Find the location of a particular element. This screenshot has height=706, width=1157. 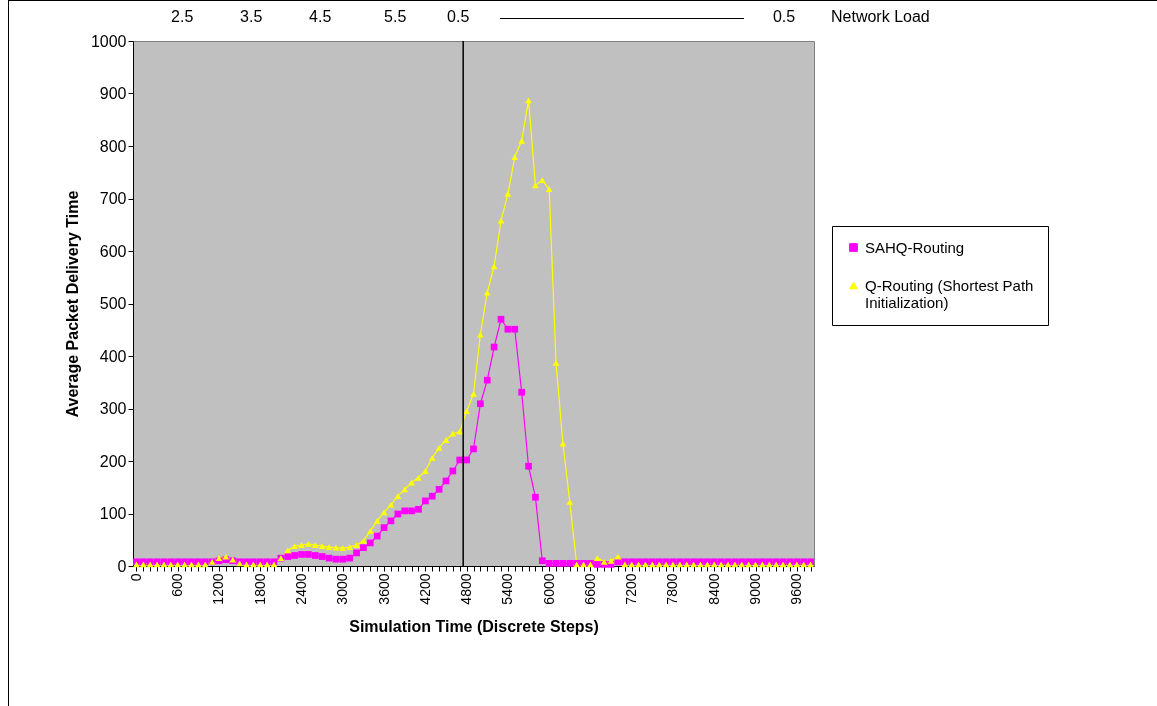

y-tick-label: 0 is located at coordinates (122, 566).